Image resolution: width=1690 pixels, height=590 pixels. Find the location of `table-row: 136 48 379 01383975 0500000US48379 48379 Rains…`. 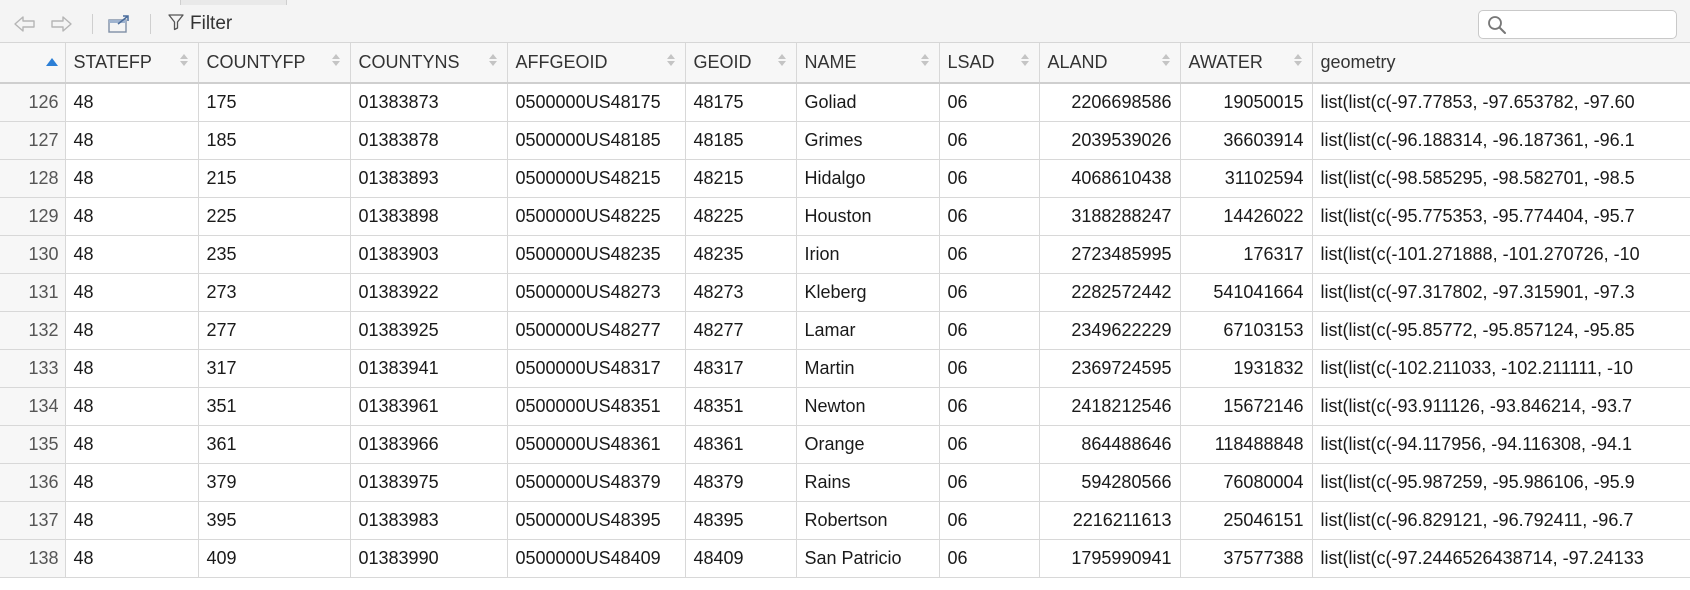

table-row: 136 48 379 01383975 0500000US48379 48379 Rains… is located at coordinates (845, 482).